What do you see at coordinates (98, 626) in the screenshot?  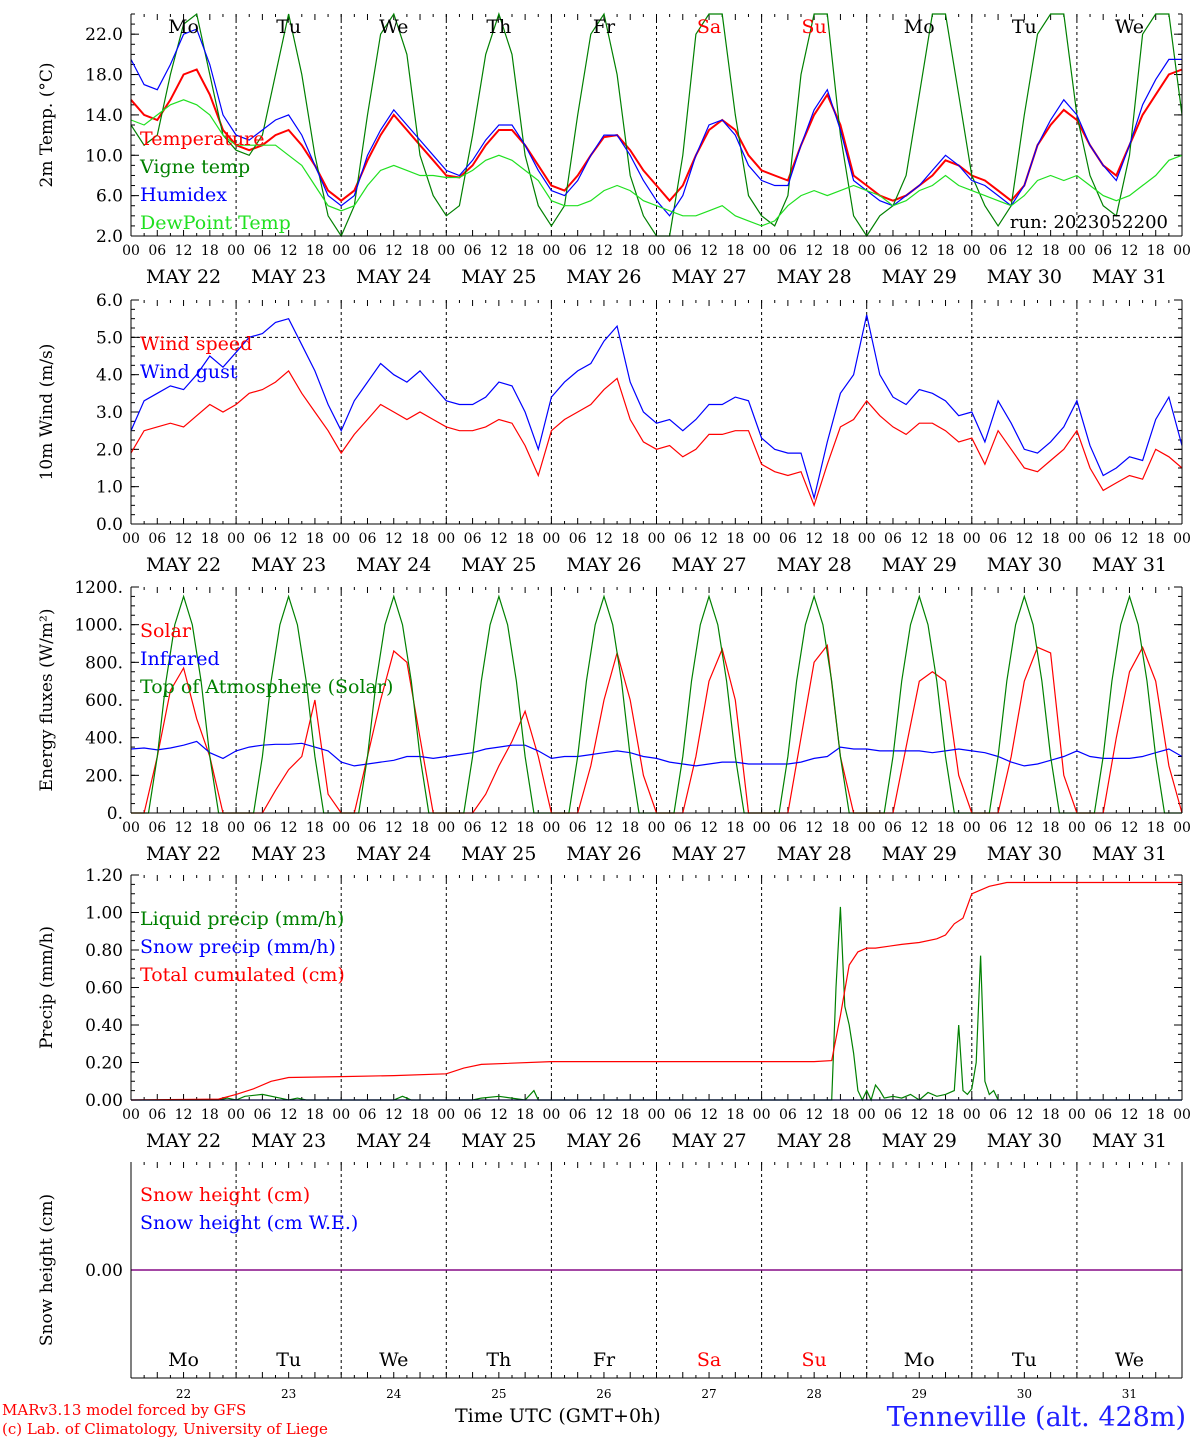 I see `energy-y-tick-label: 1000.` at bounding box center [98, 626].